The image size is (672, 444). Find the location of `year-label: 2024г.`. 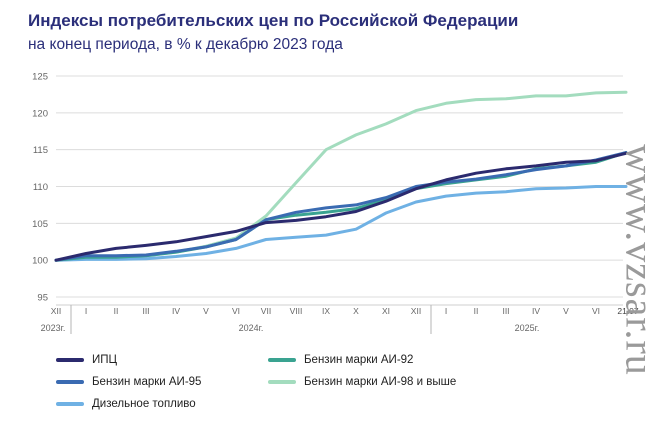

year-label: 2024г. is located at coordinates (251, 328).